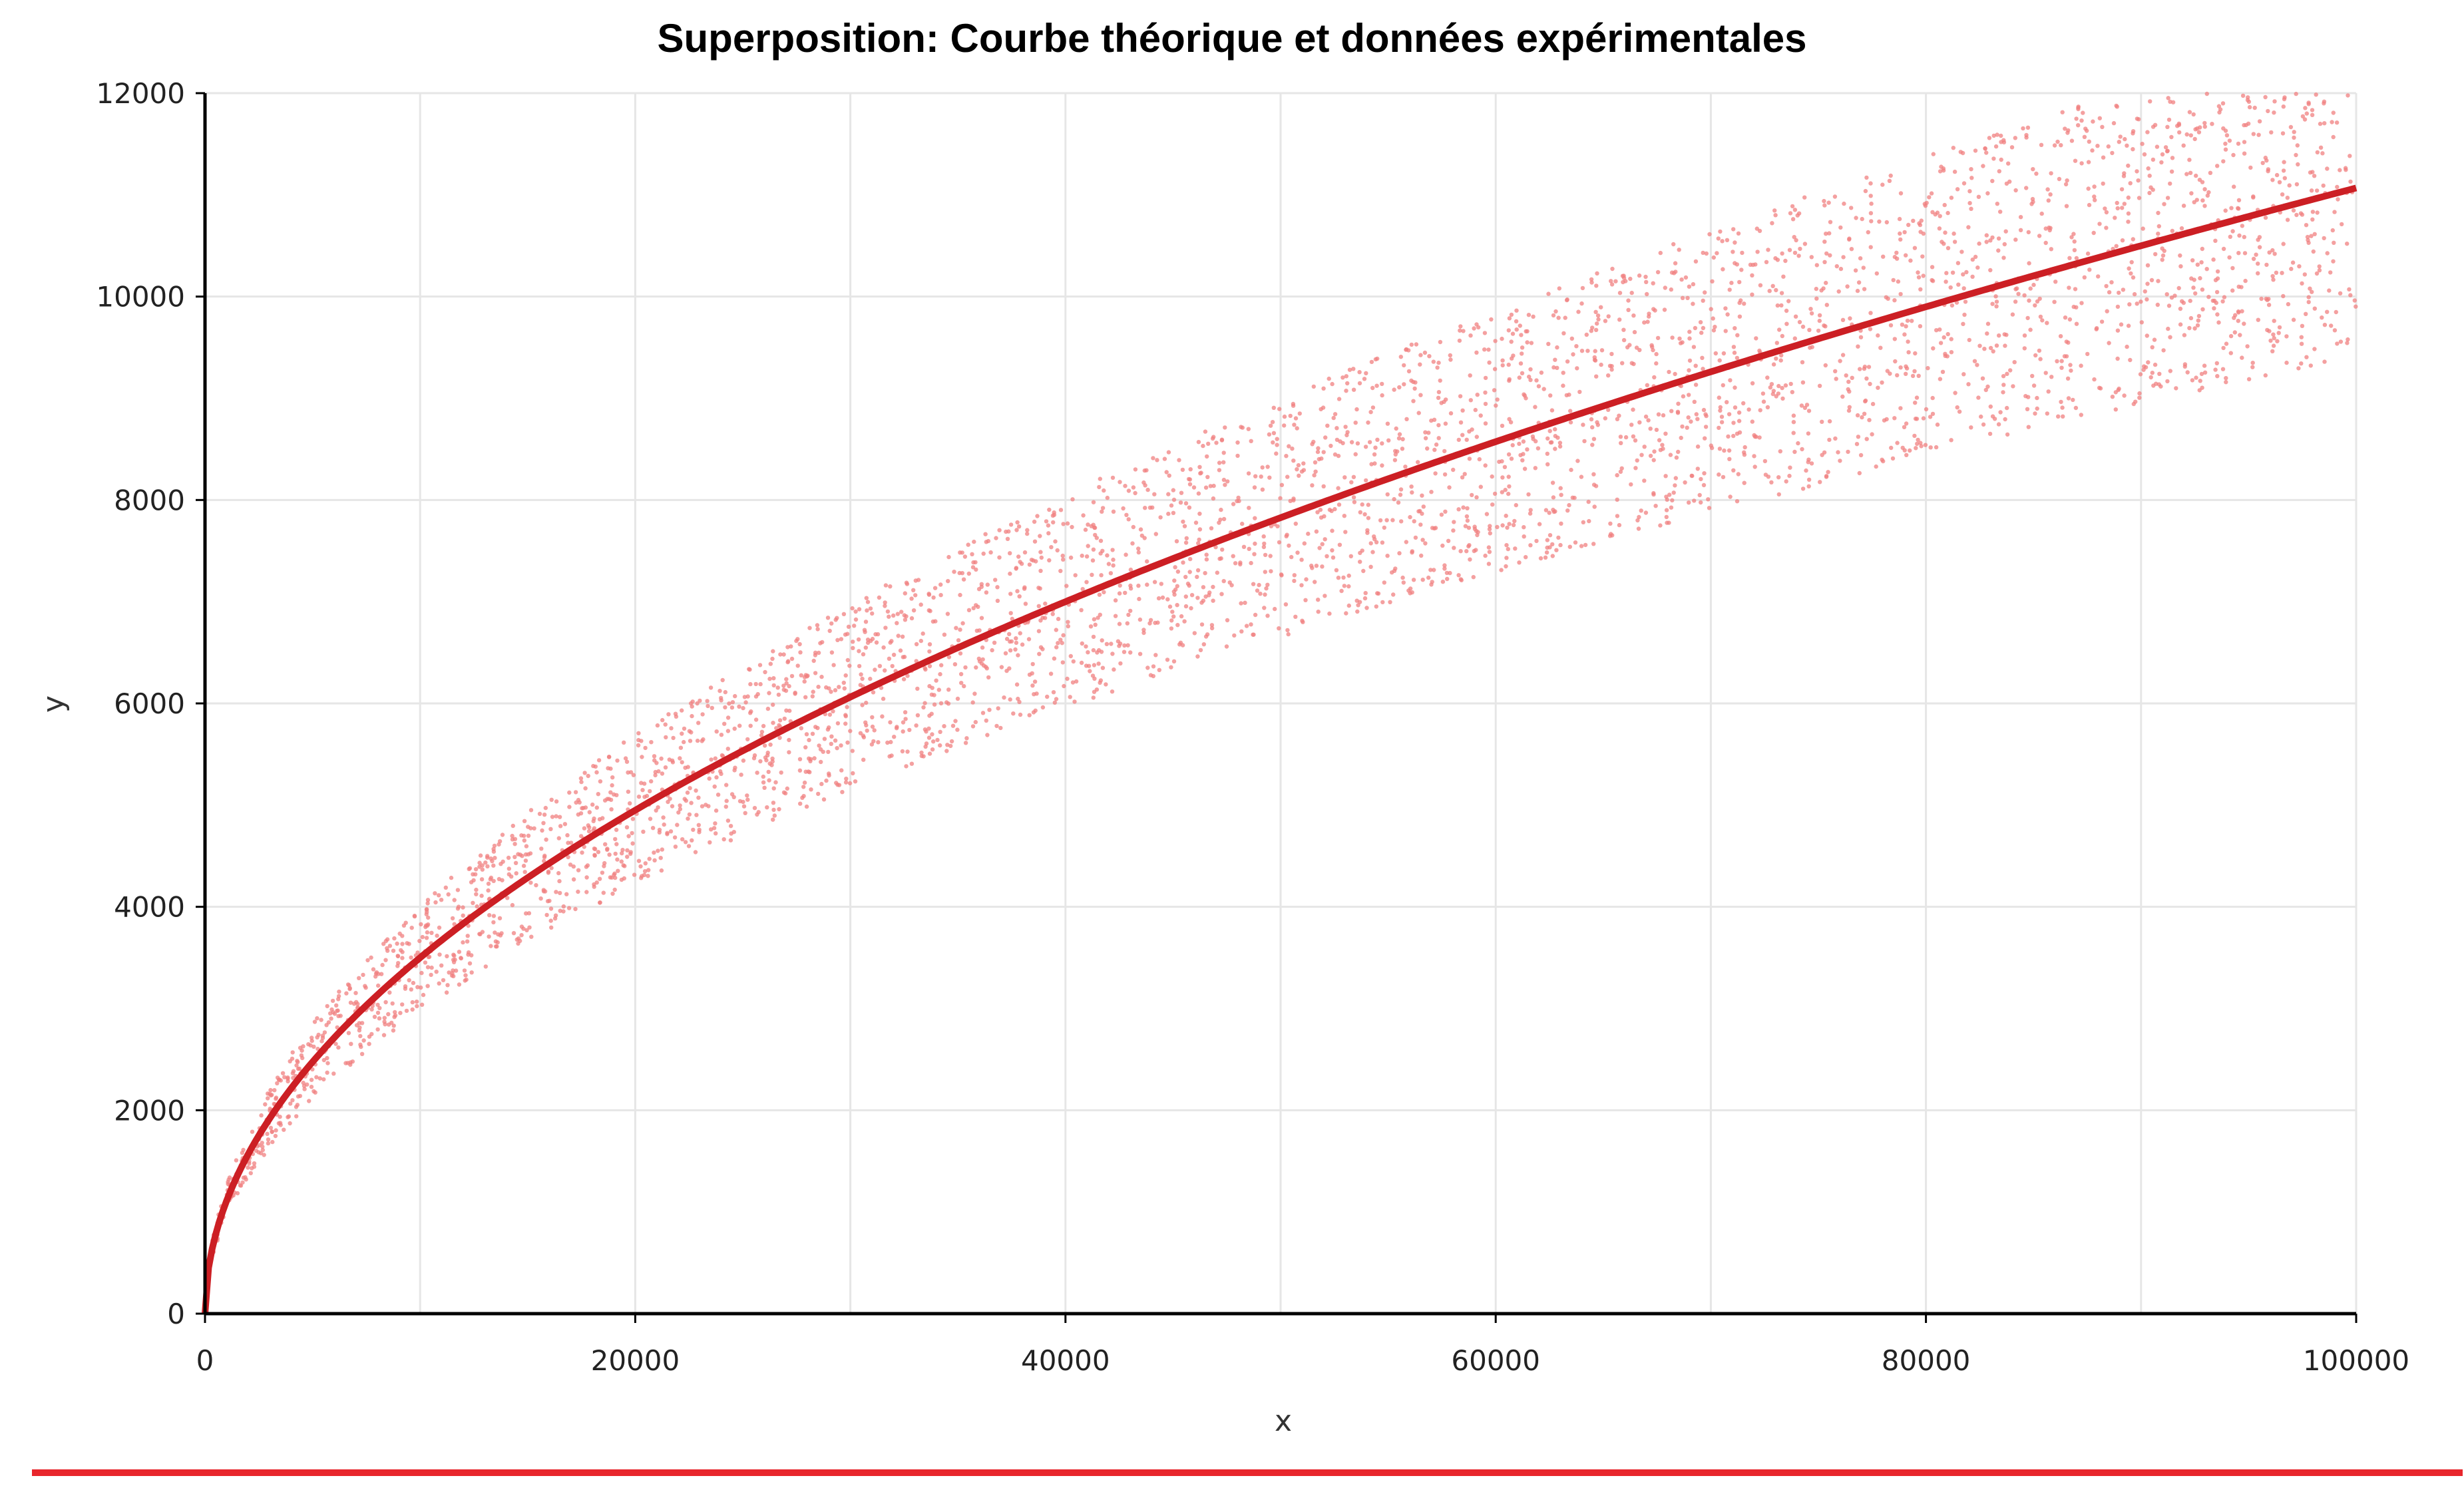 The width and height of the screenshot is (2464, 1488). I want to click on y-axis-label: y, so click(54, 704).